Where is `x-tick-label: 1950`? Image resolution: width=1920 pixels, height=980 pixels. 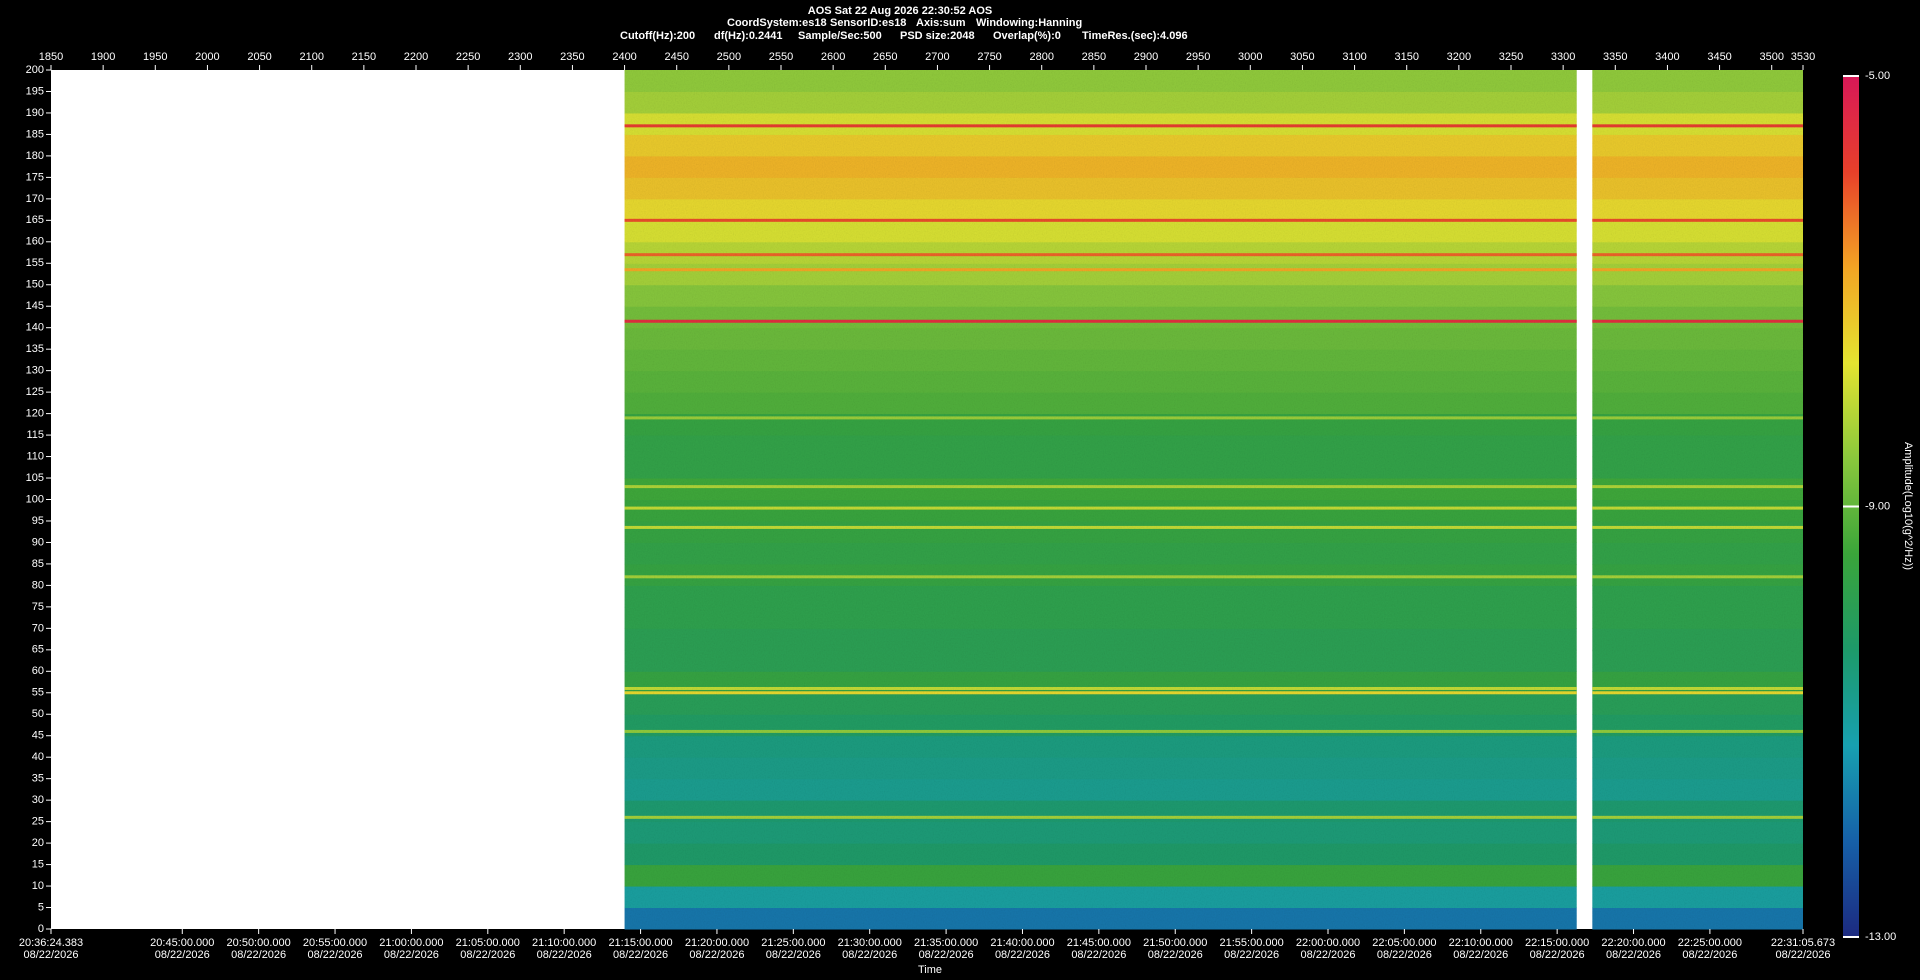 x-tick-label: 1950 is located at coordinates (155, 57).